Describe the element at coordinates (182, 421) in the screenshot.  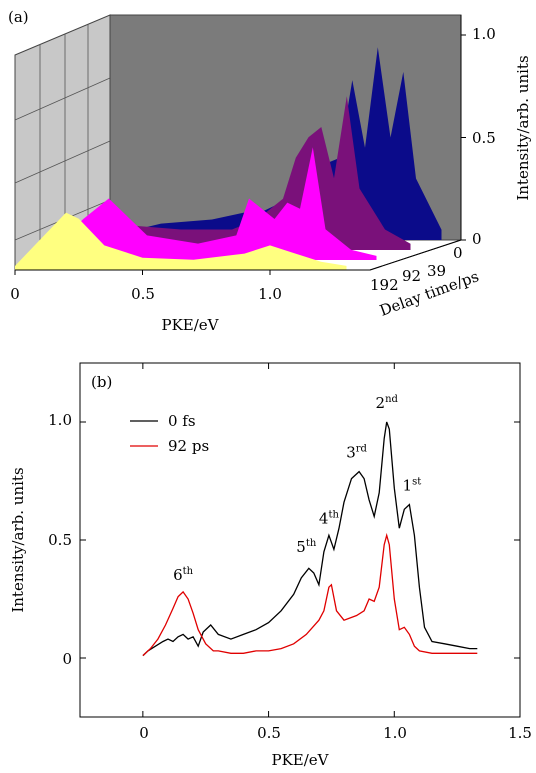
I see `legend-label-0fs: 0 fs` at that location.